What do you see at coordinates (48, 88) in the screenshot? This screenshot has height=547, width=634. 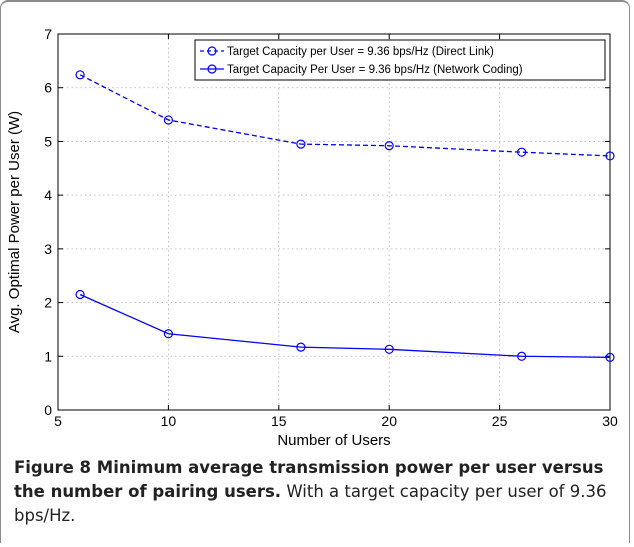 I see `y-tick-label: 6` at bounding box center [48, 88].